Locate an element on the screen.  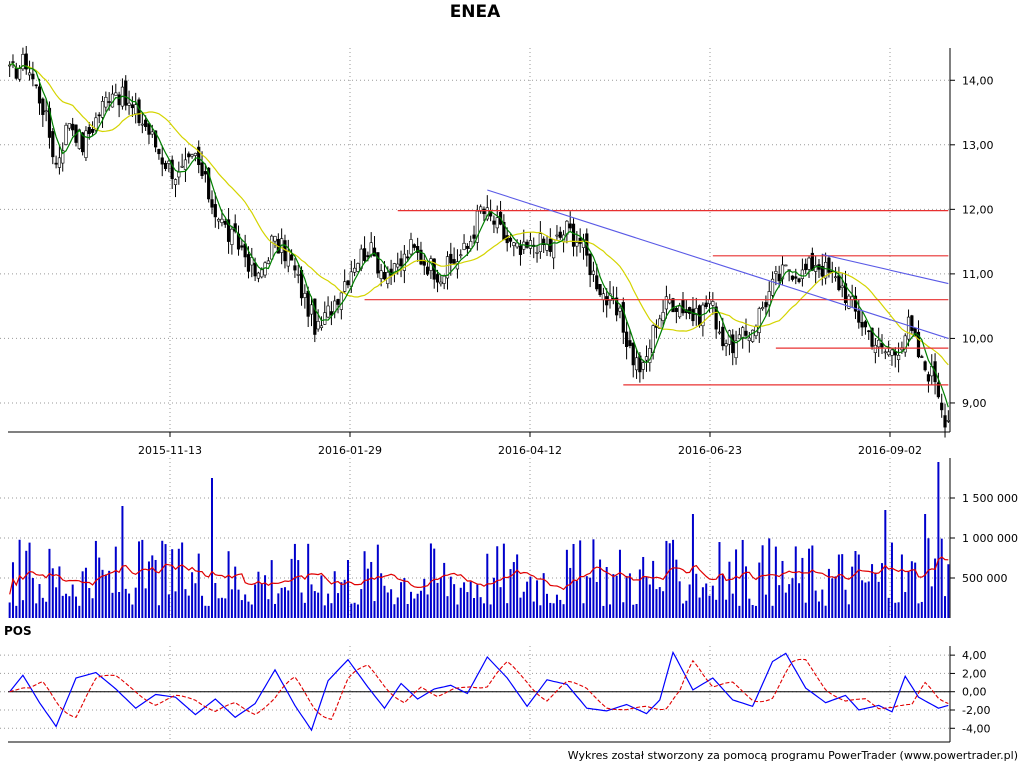
x-tick-label: 2015-11-13 is located at coordinates (170, 450).